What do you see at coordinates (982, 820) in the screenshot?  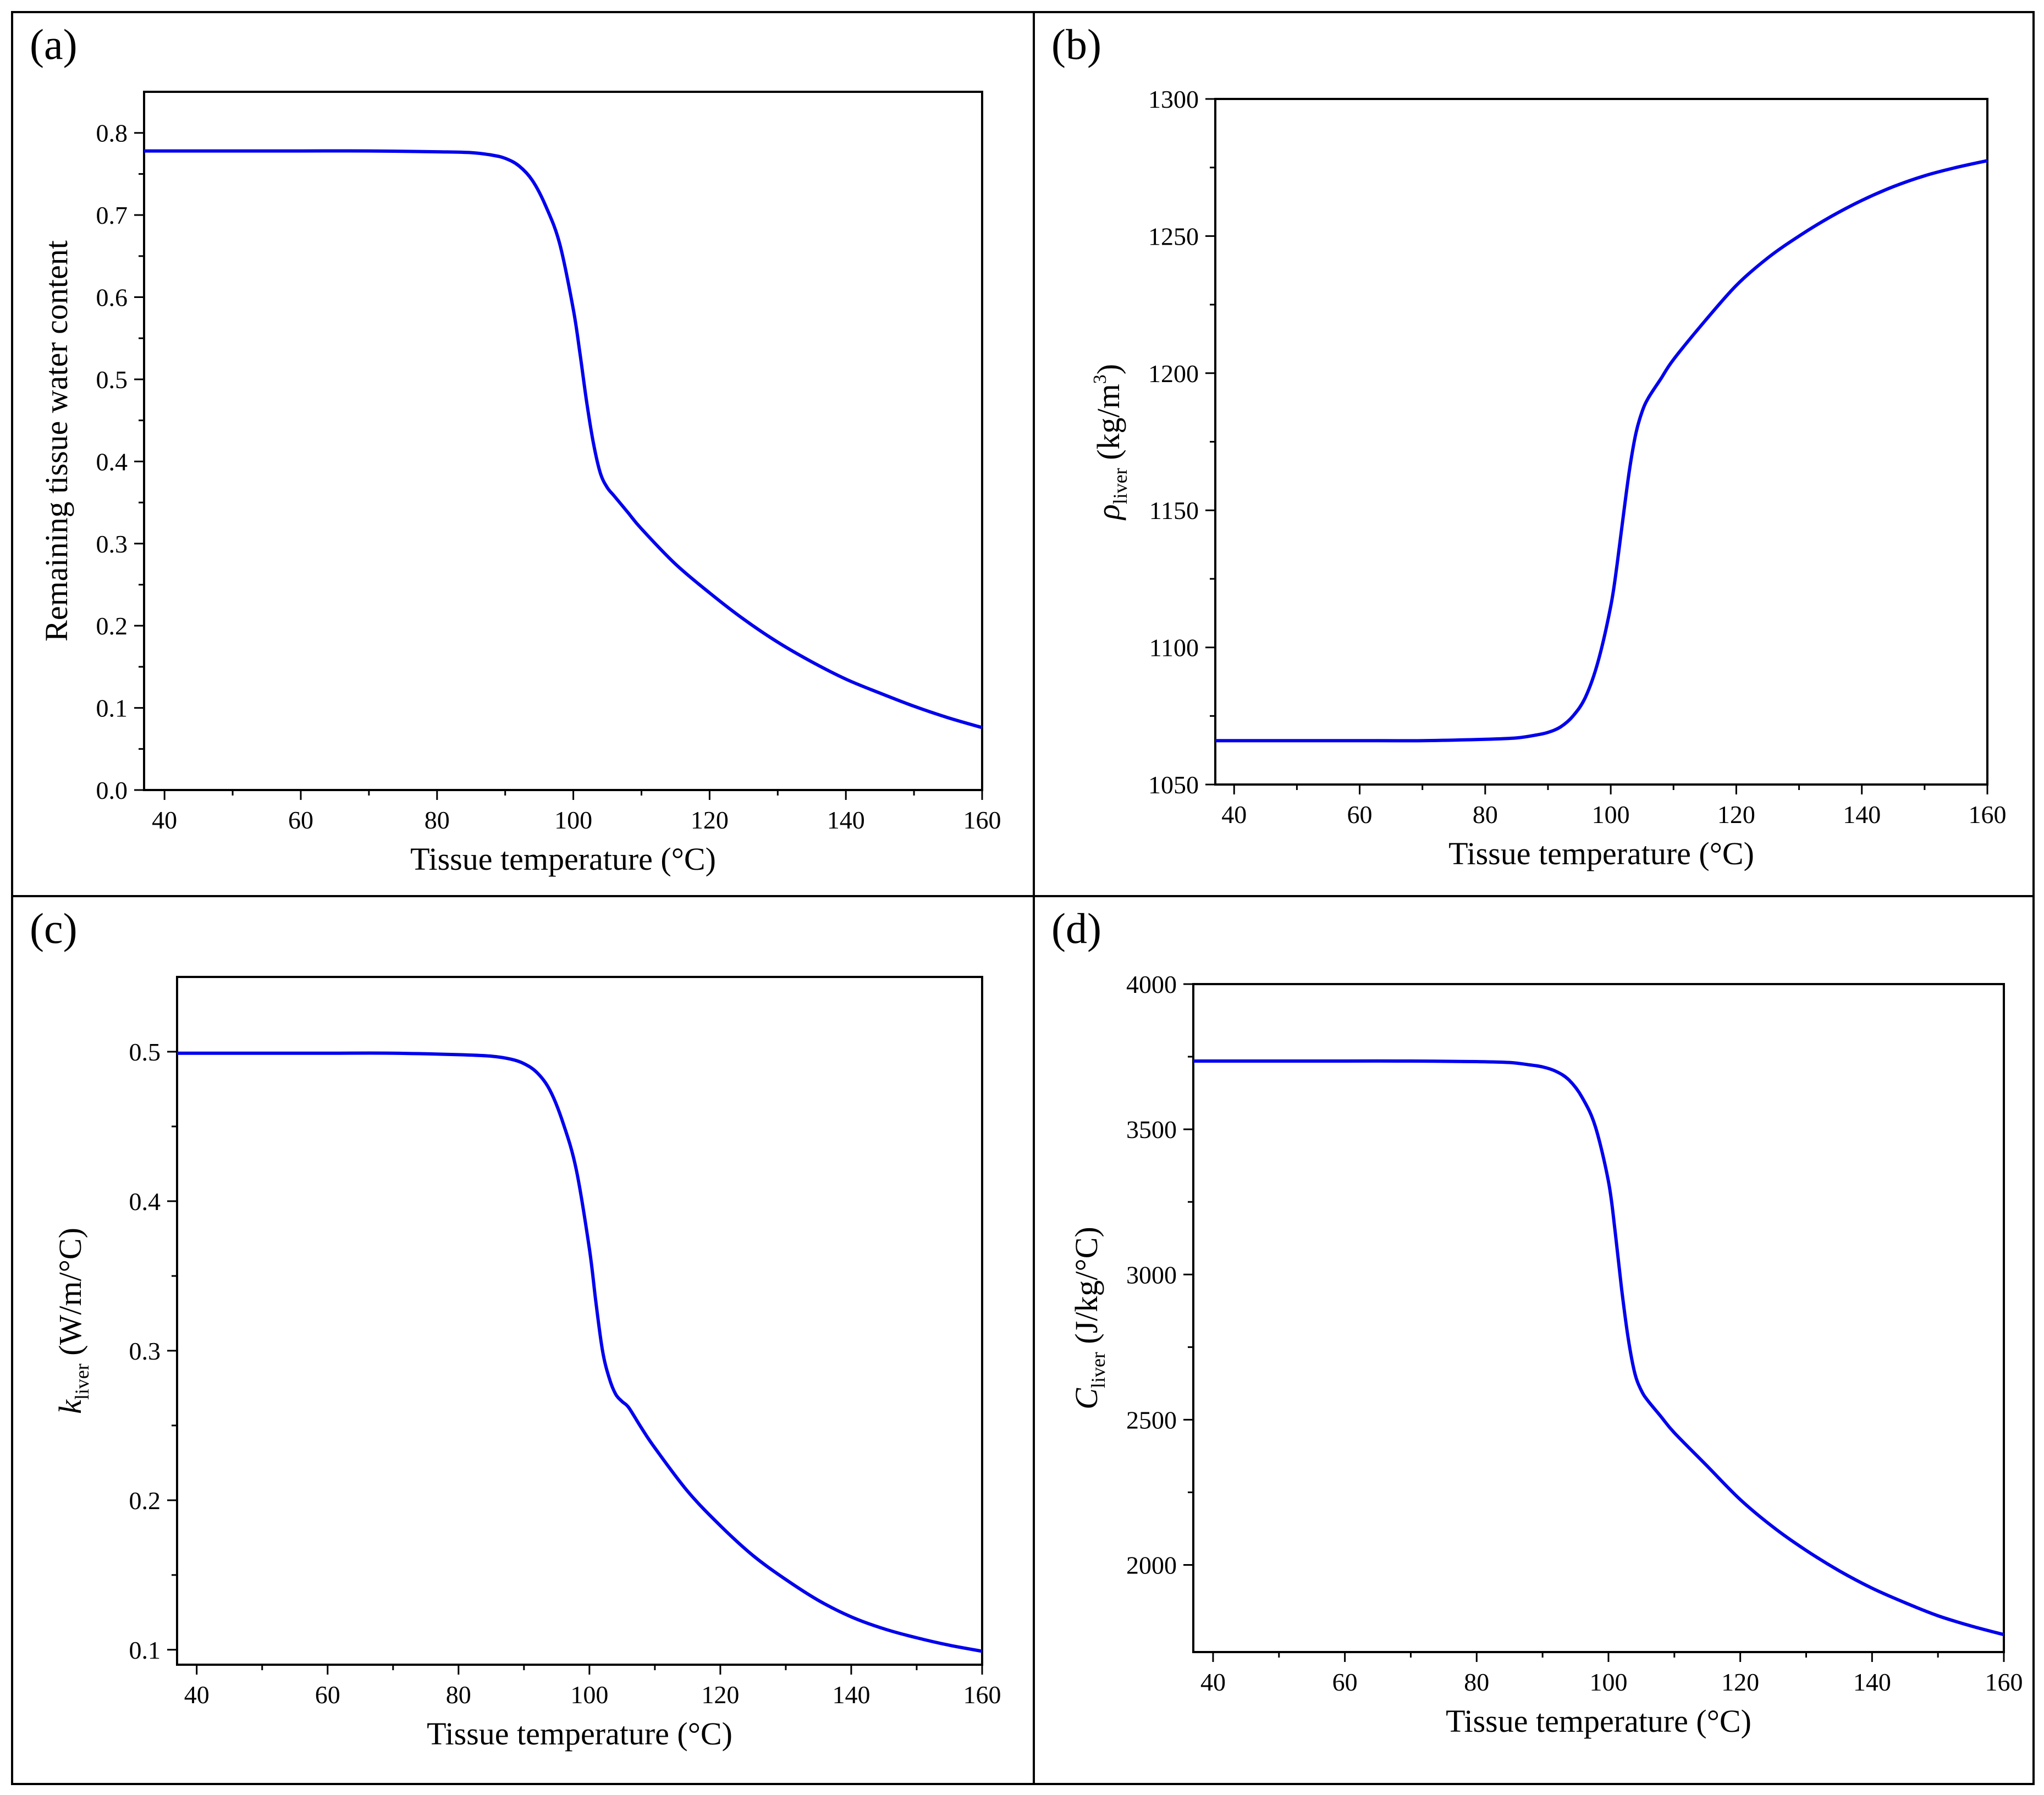 I see `x-tick-label-a-160: 160` at bounding box center [982, 820].